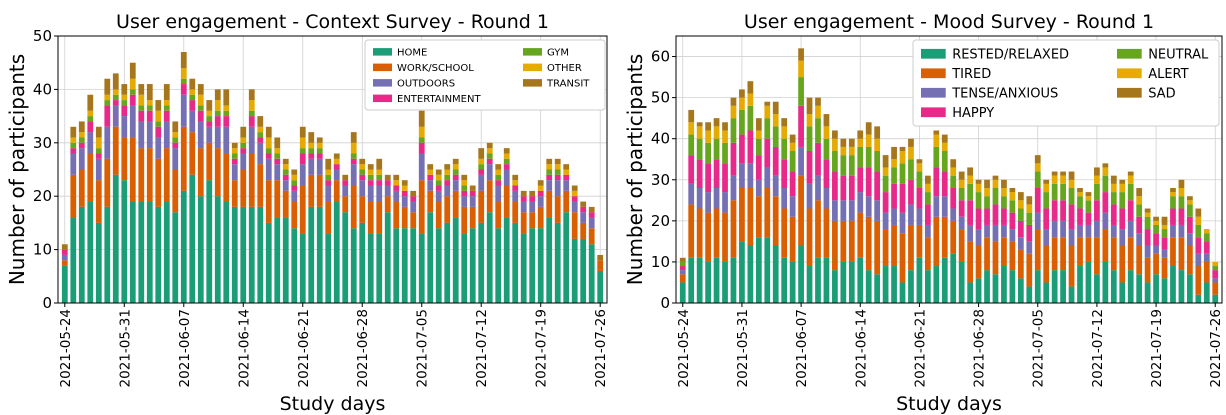  I want to click on x-tick-label: 2021-07-05, so click(423, 348).